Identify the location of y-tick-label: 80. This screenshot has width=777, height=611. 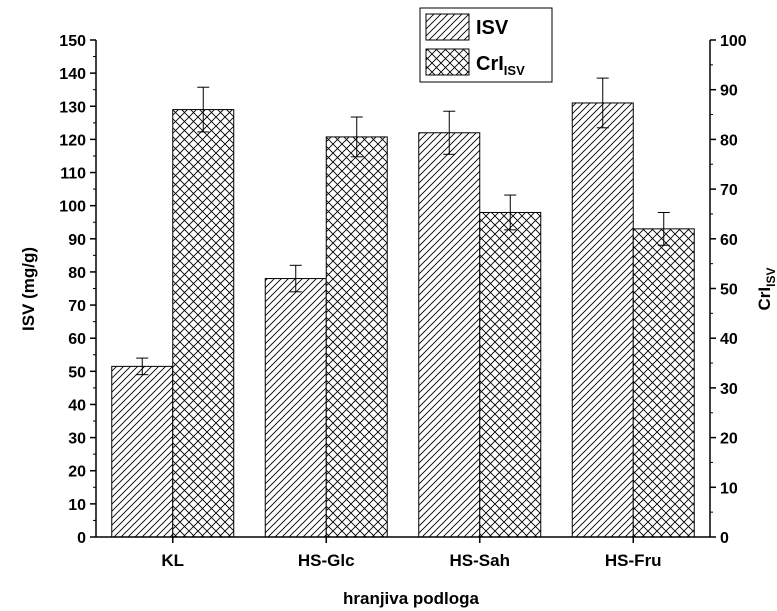
(77, 273).